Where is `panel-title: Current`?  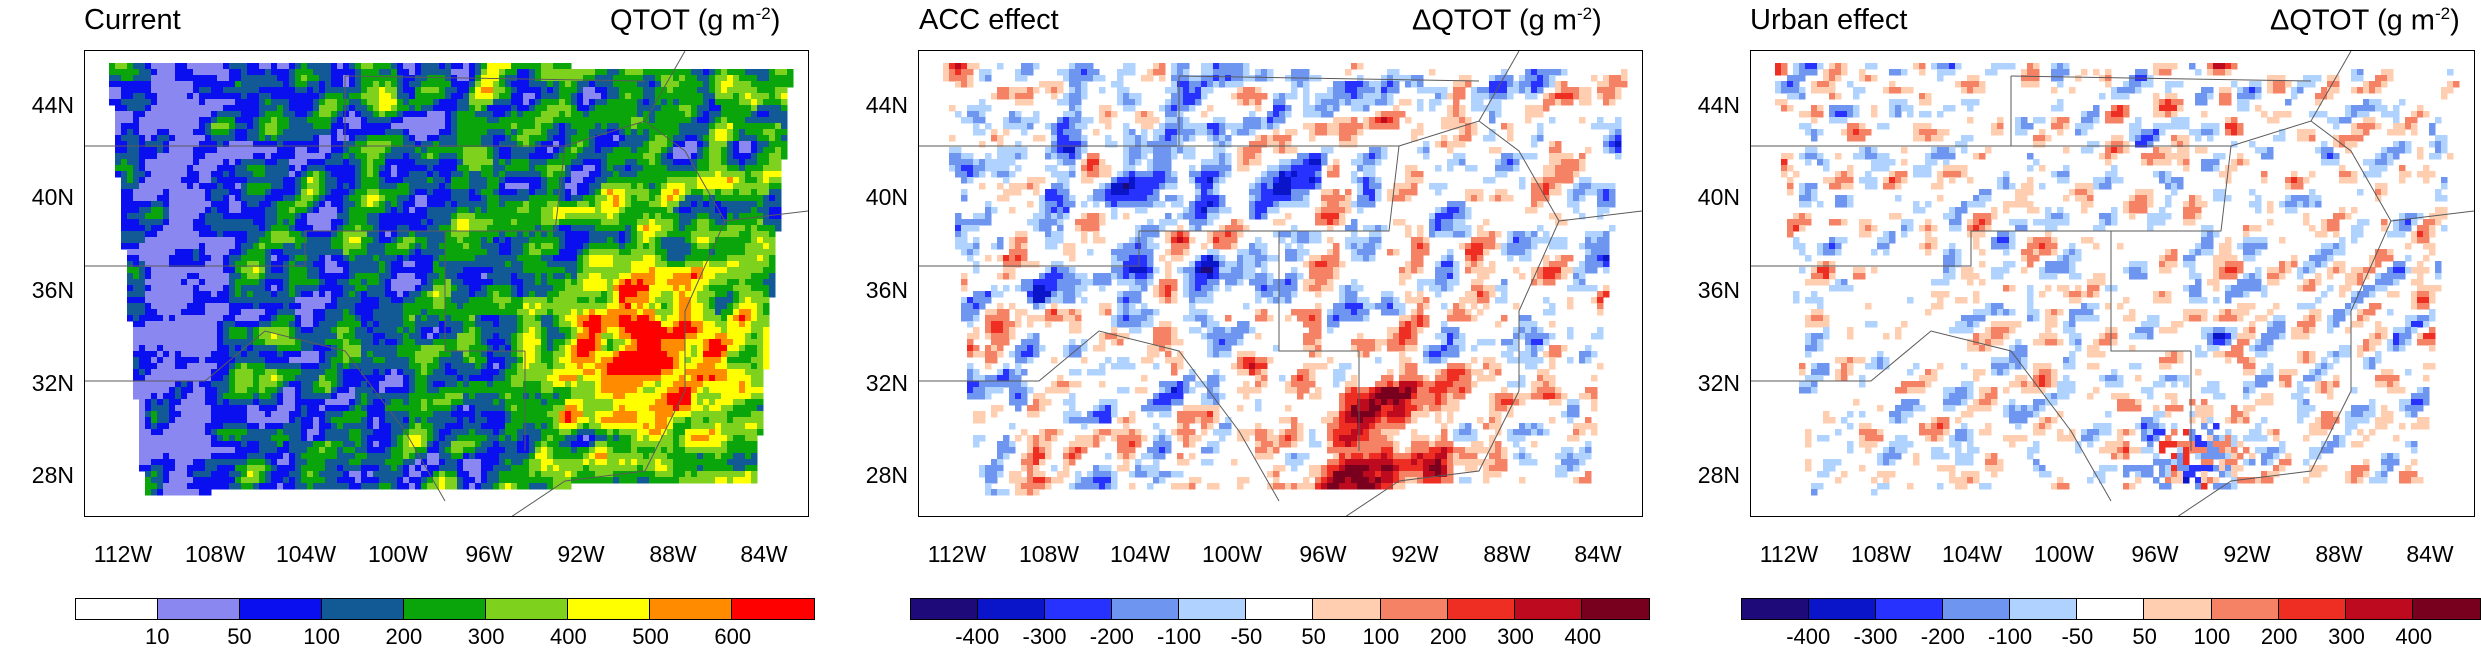 panel-title: Current is located at coordinates (132, 20).